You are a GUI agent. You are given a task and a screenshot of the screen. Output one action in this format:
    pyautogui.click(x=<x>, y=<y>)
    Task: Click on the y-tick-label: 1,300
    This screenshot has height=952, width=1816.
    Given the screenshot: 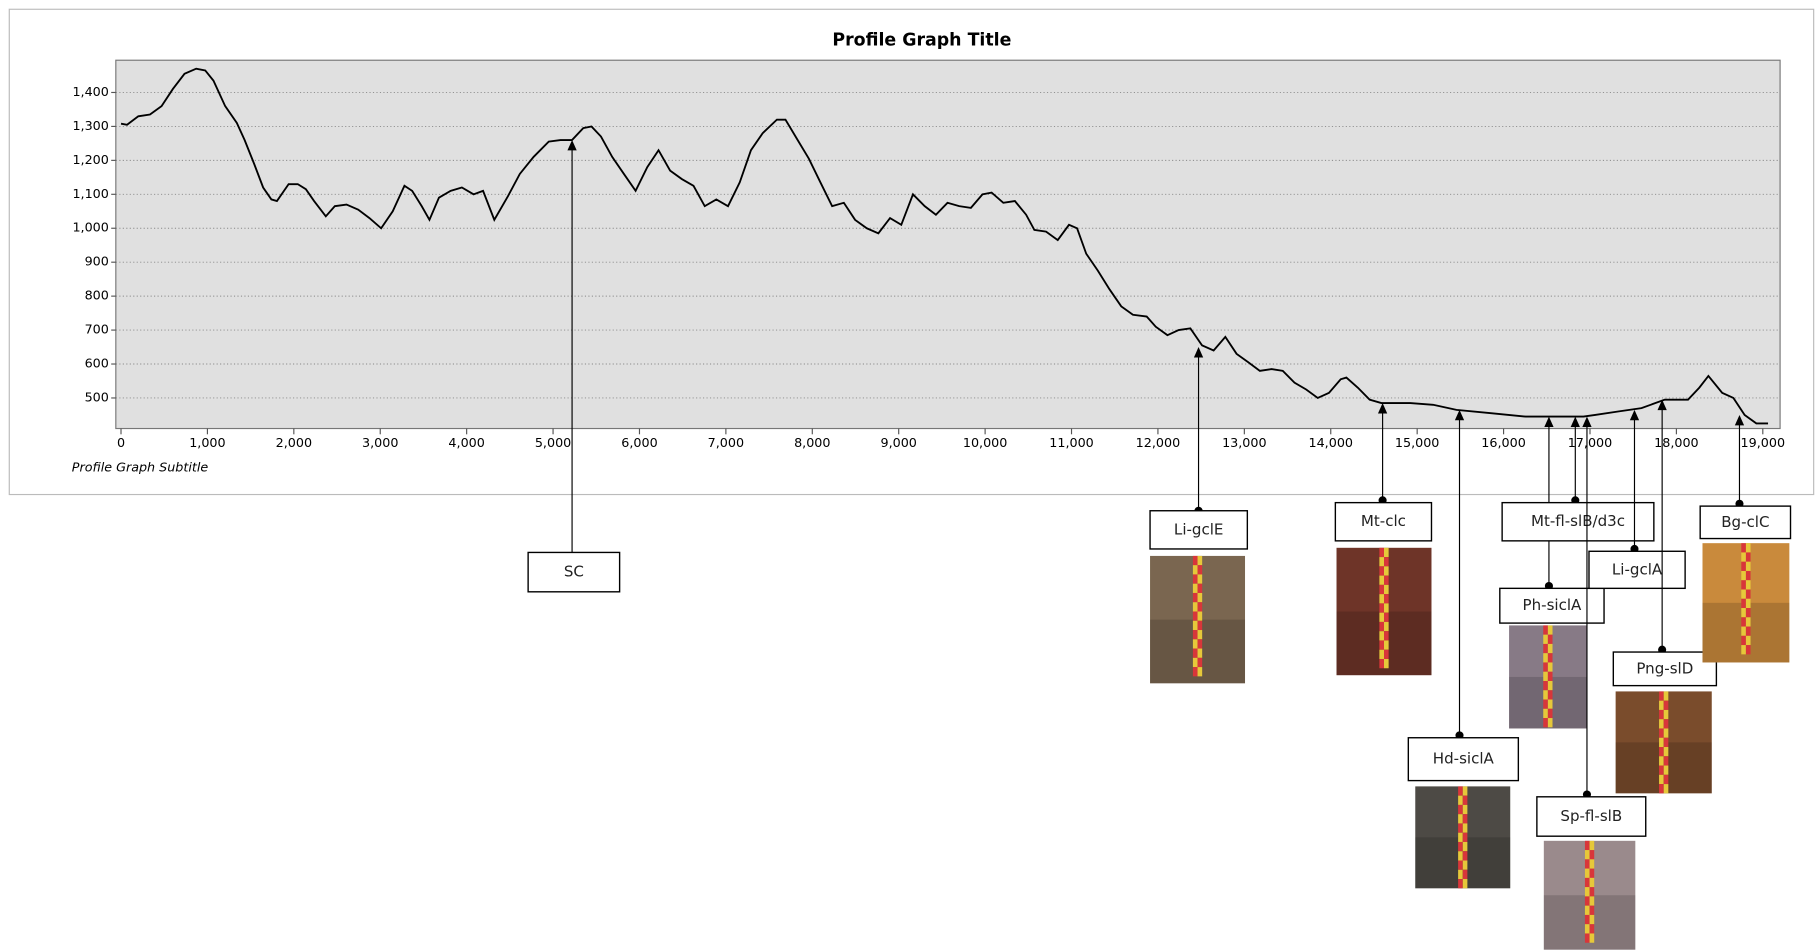 What is the action you would take?
    pyautogui.click(x=90, y=126)
    